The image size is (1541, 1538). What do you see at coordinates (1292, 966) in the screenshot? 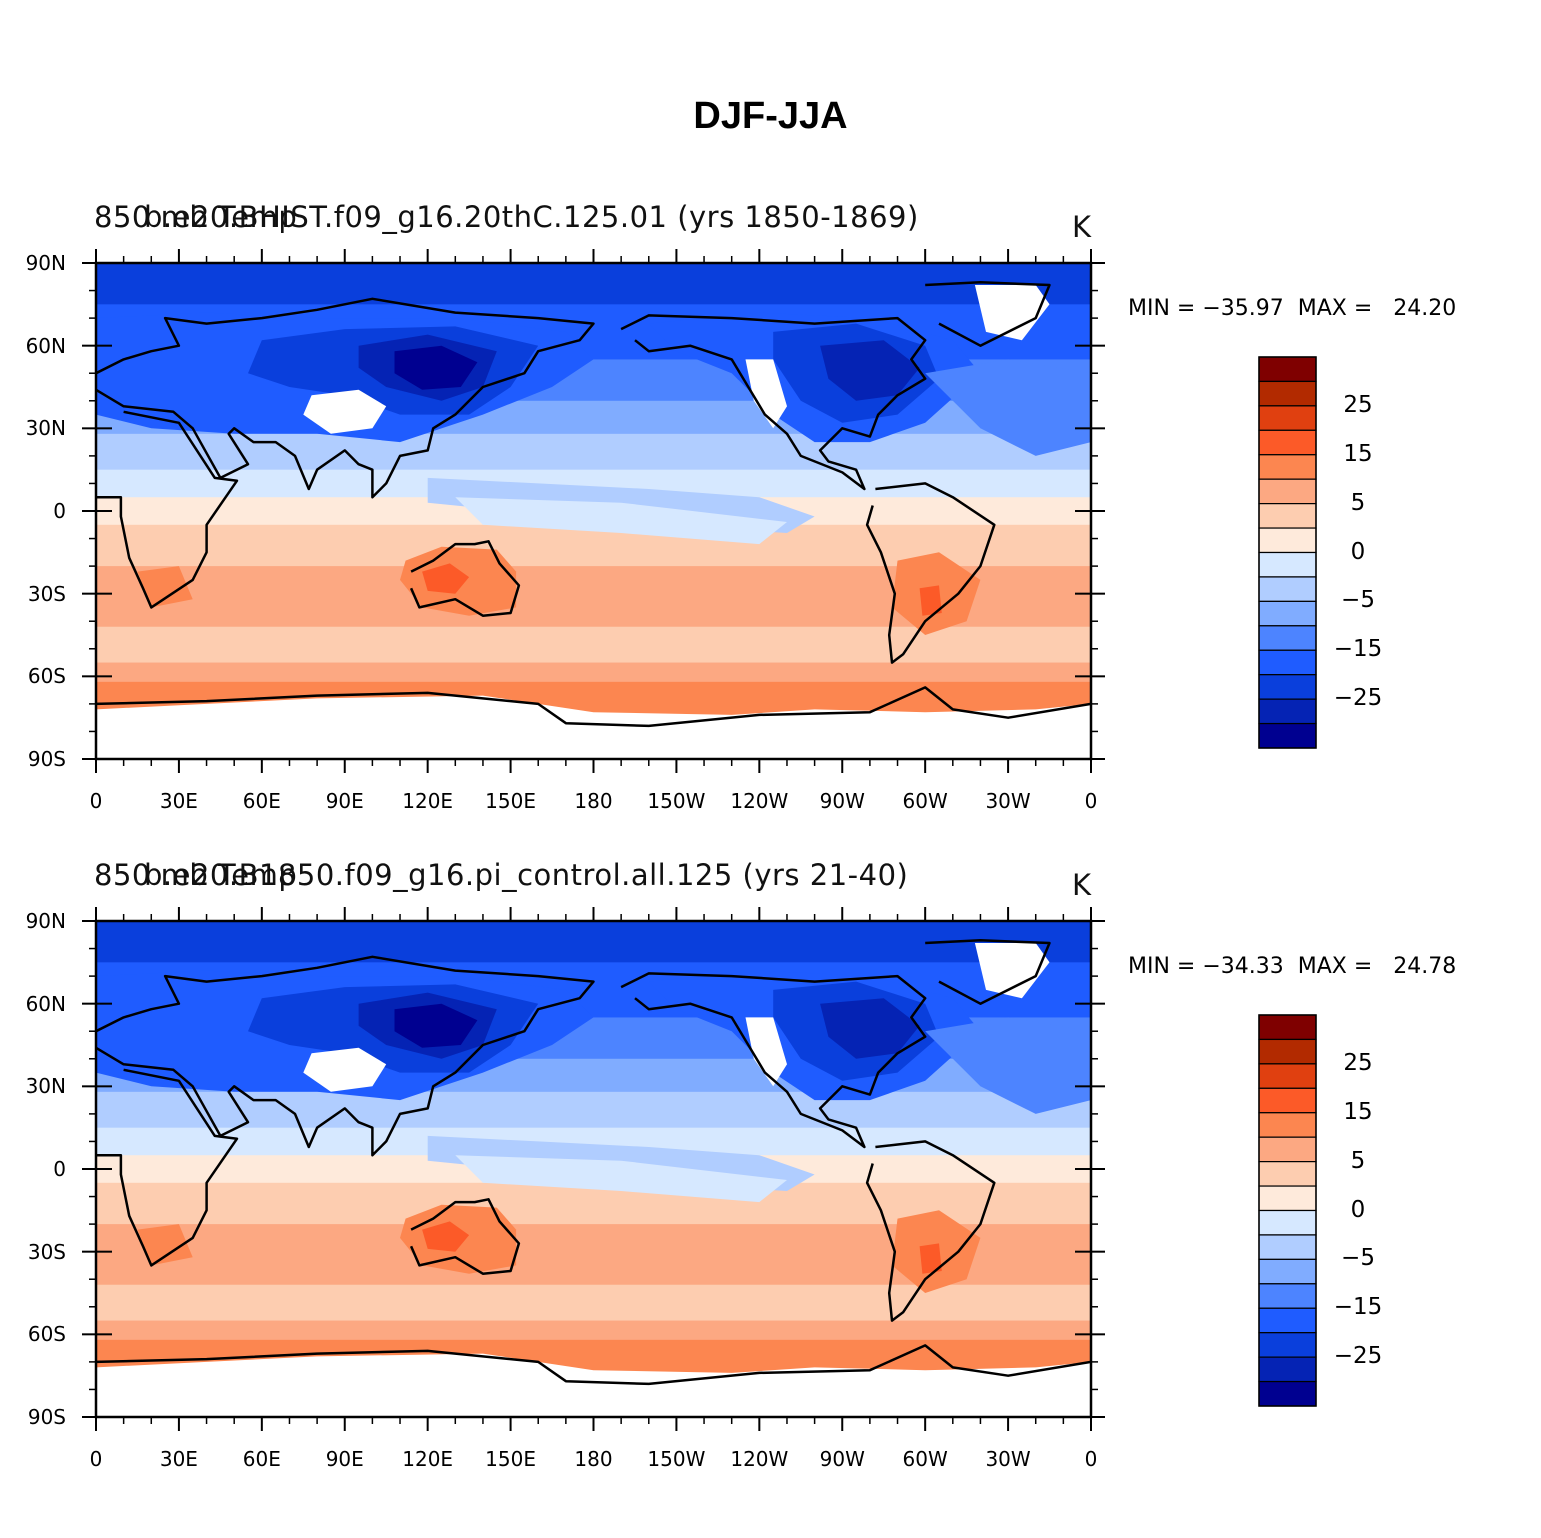
I see `min-max-label: MIN = −34.33 MAX = 24.78` at bounding box center [1292, 966].